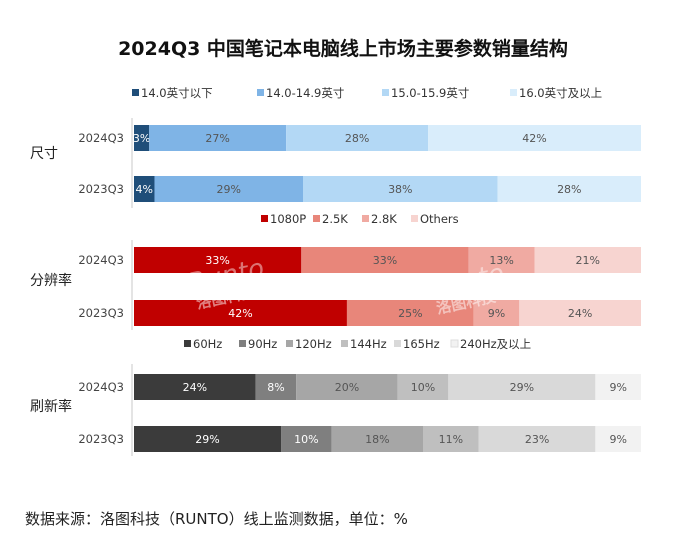  Describe the element at coordinates (368, 344) in the screenshot. I see `legend-label: 144Hz` at that location.